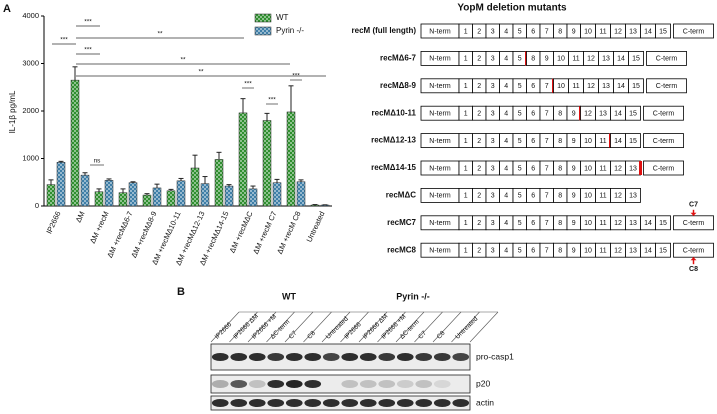  I want to click on lane-label: C8, so click(441, 335).